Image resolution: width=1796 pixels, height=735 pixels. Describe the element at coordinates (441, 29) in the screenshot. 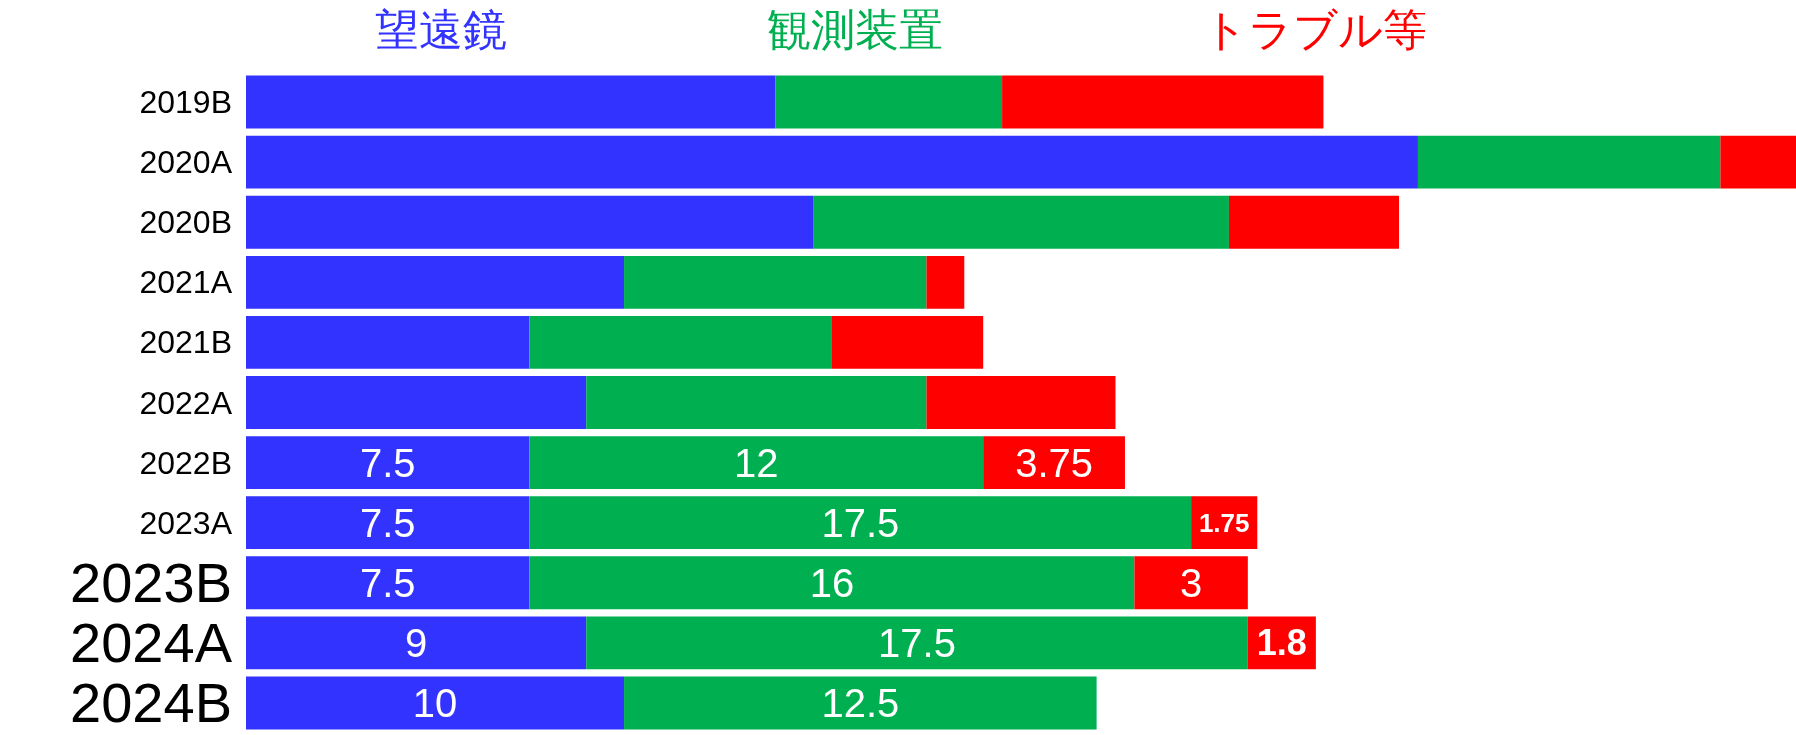

I see `series-label: 望遠鏡` at that location.